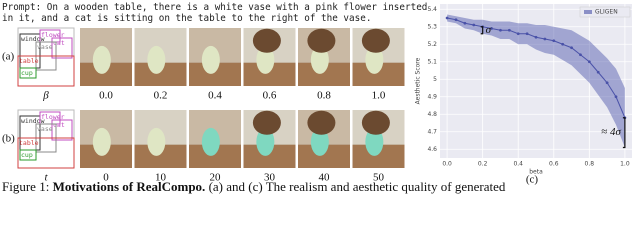 The image size is (640, 240). What do you see at coordinates (625, 164) in the screenshot?
I see `x-tick-label: 1.0` at bounding box center [625, 164].